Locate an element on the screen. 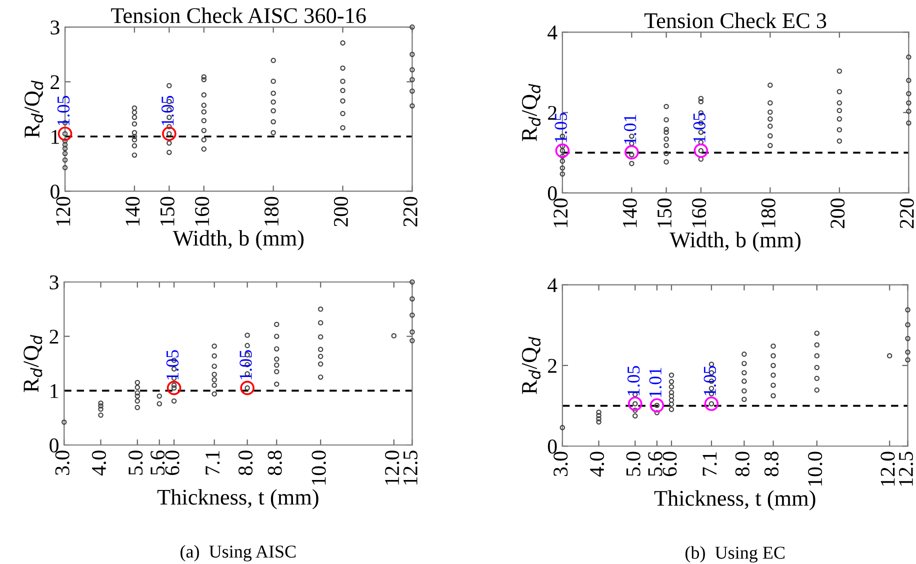 This screenshot has width=916, height=564. x-tick-label: 8.8 is located at coordinates (275, 463).